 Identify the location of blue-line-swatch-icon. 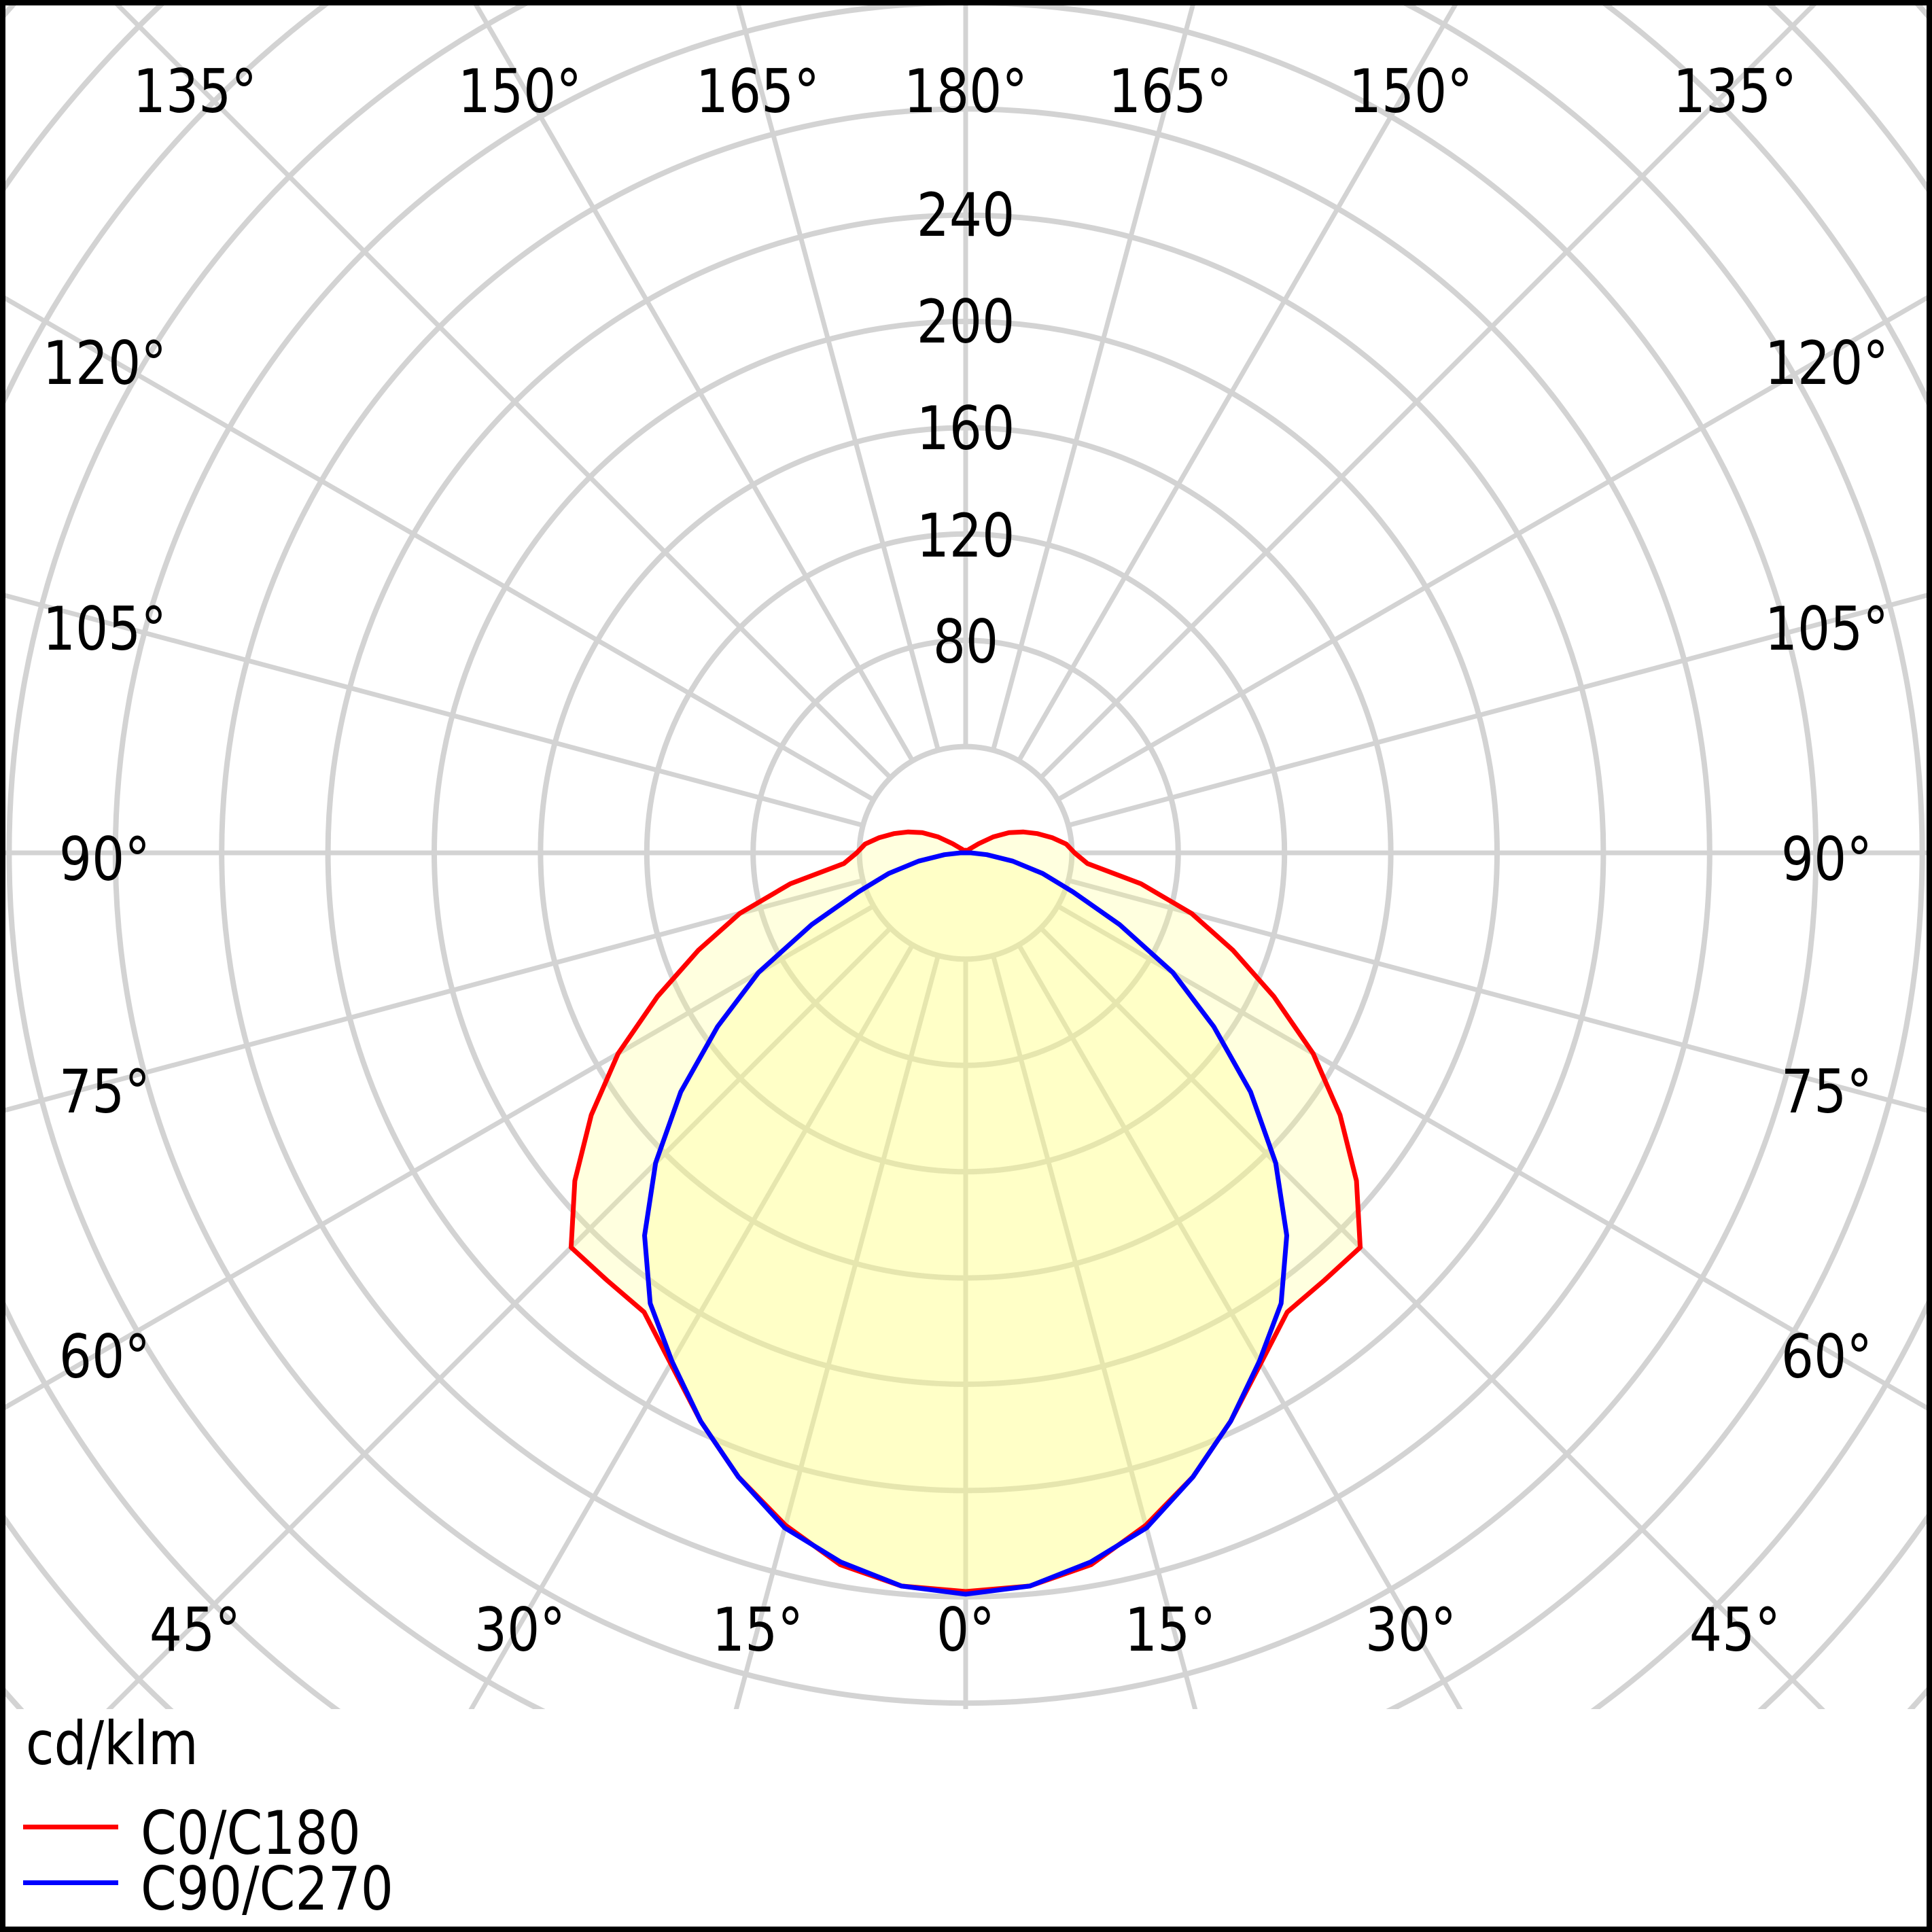
(70, 1882).